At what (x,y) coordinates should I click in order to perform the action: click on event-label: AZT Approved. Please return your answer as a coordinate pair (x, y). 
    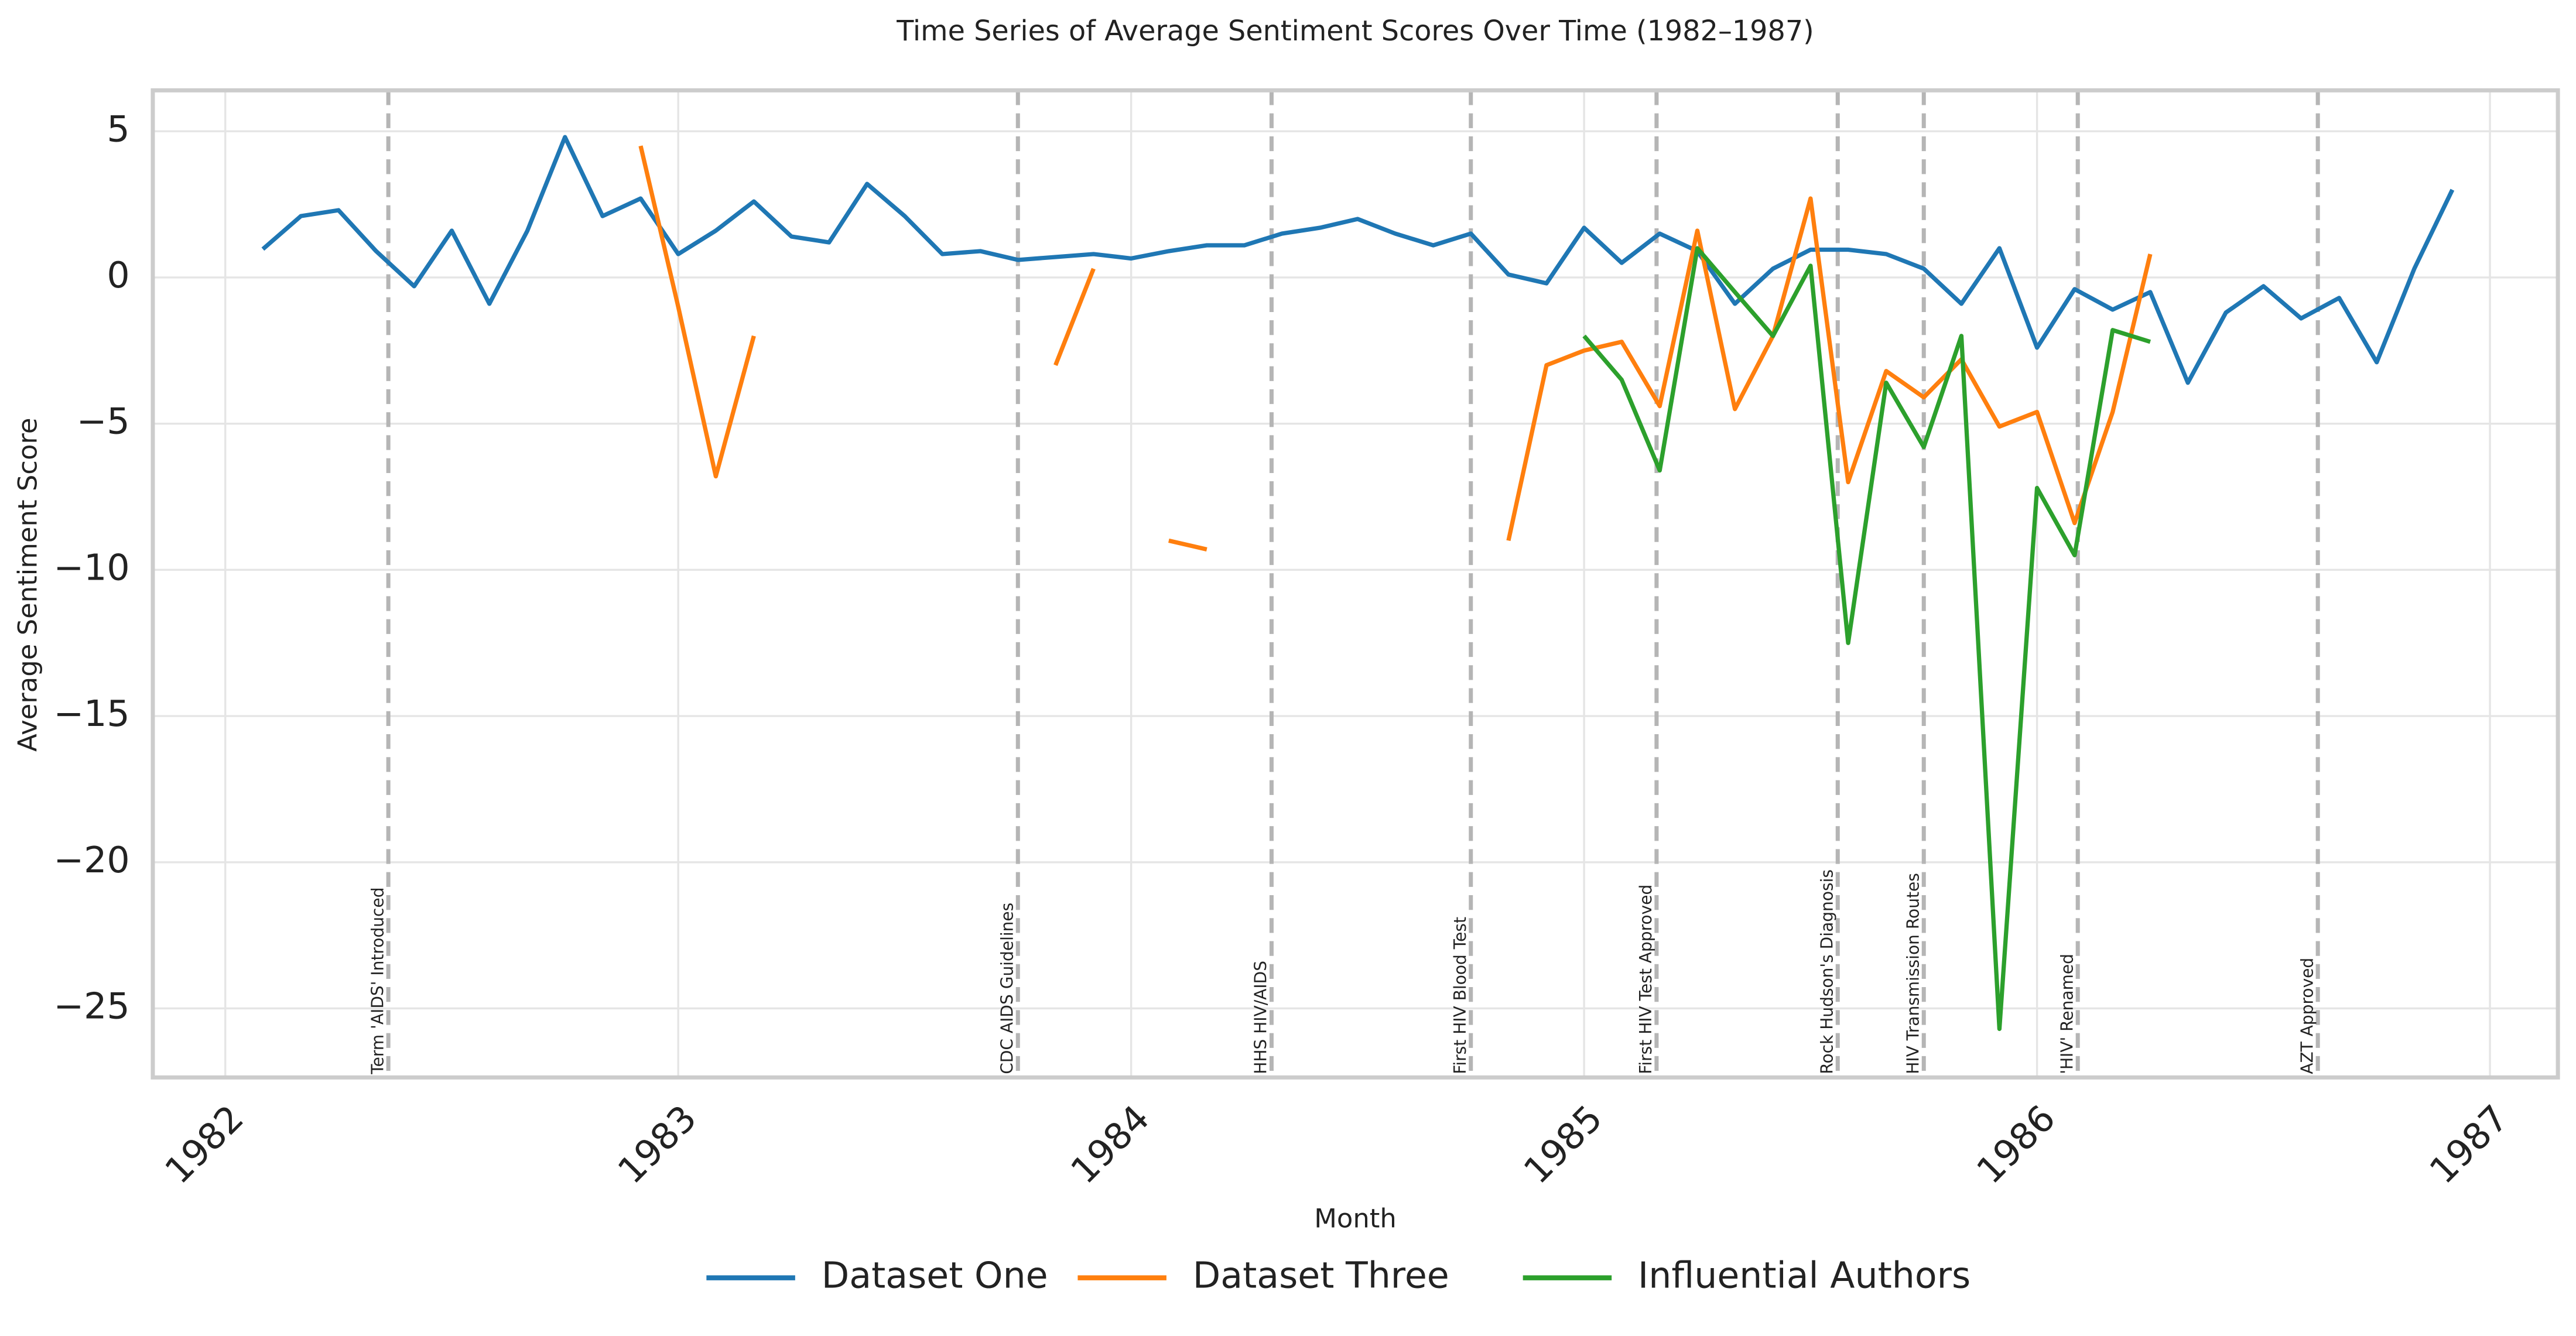
    Looking at the image, I should click on (2307, 1016).